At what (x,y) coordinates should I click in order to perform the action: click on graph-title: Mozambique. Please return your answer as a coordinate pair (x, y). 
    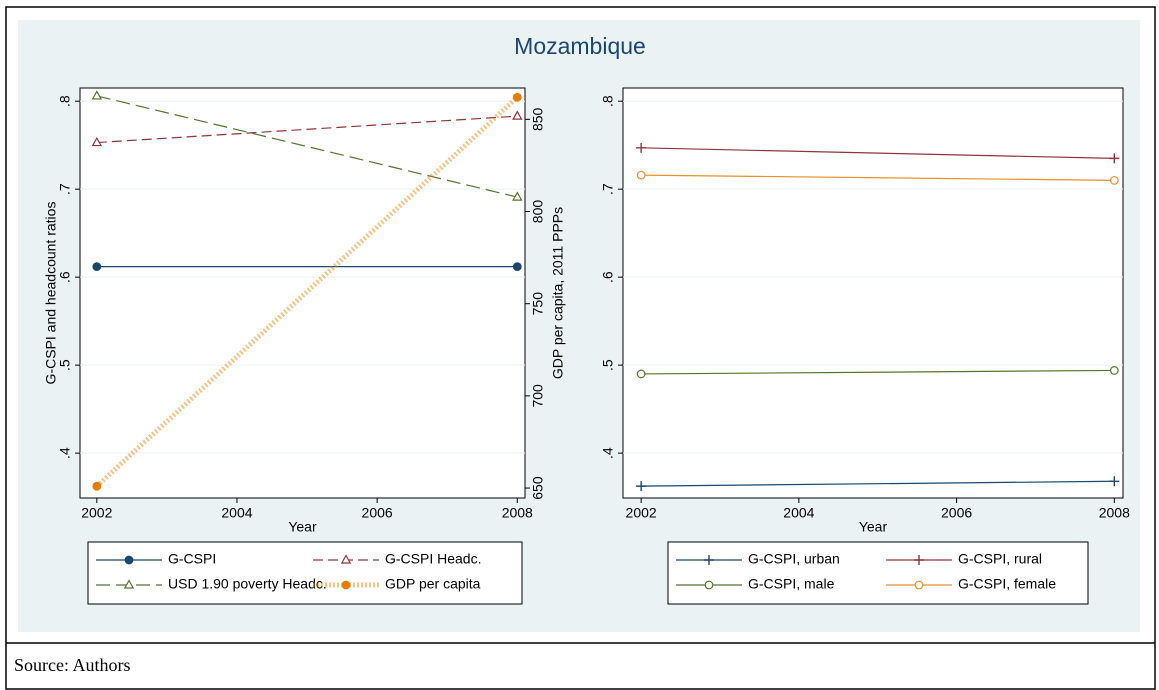
    Looking at the image, I should click on (580, 46).